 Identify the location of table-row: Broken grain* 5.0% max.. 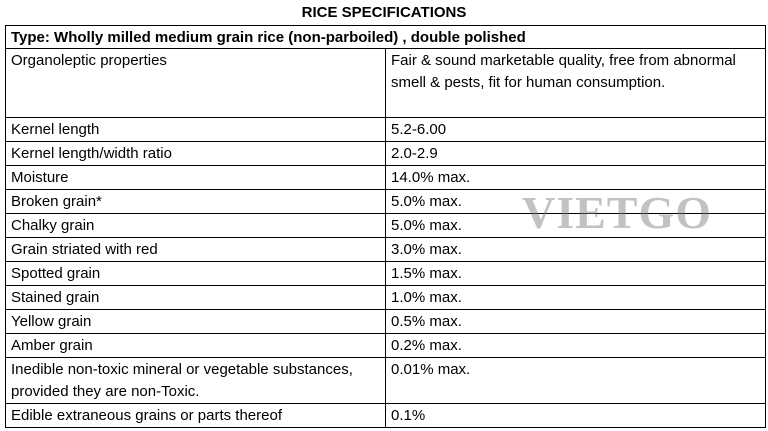
(386, 201).